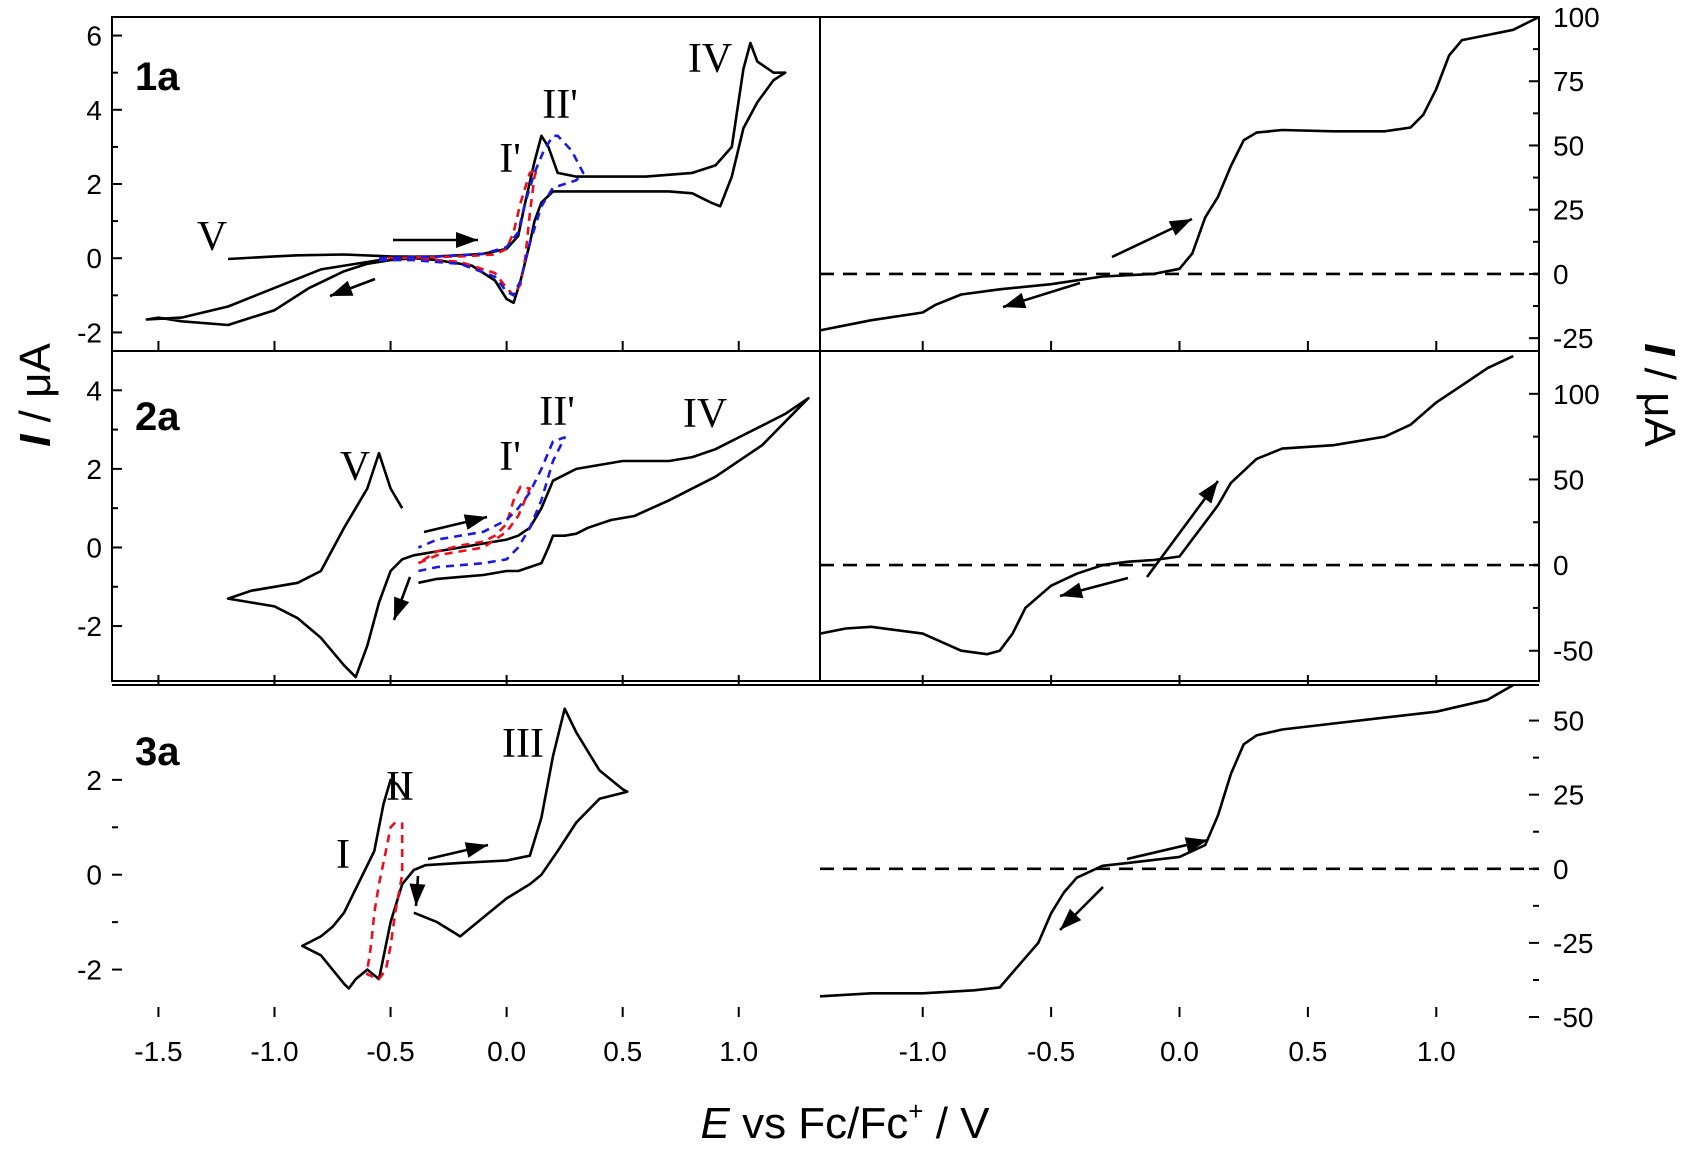 The image size is (1688, 1152). Describe the element at coordinates (557, 412) in the screenshot. I see `peak-label-2a: II'` at that location.